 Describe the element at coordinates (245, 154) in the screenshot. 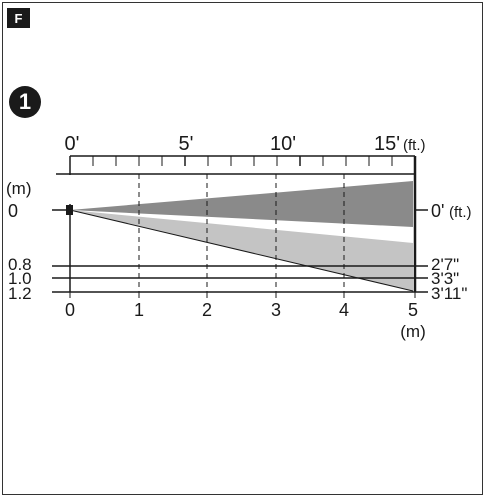

I see `feet-ruler: 0' 5' 10' 15' (ft.)` at that location.